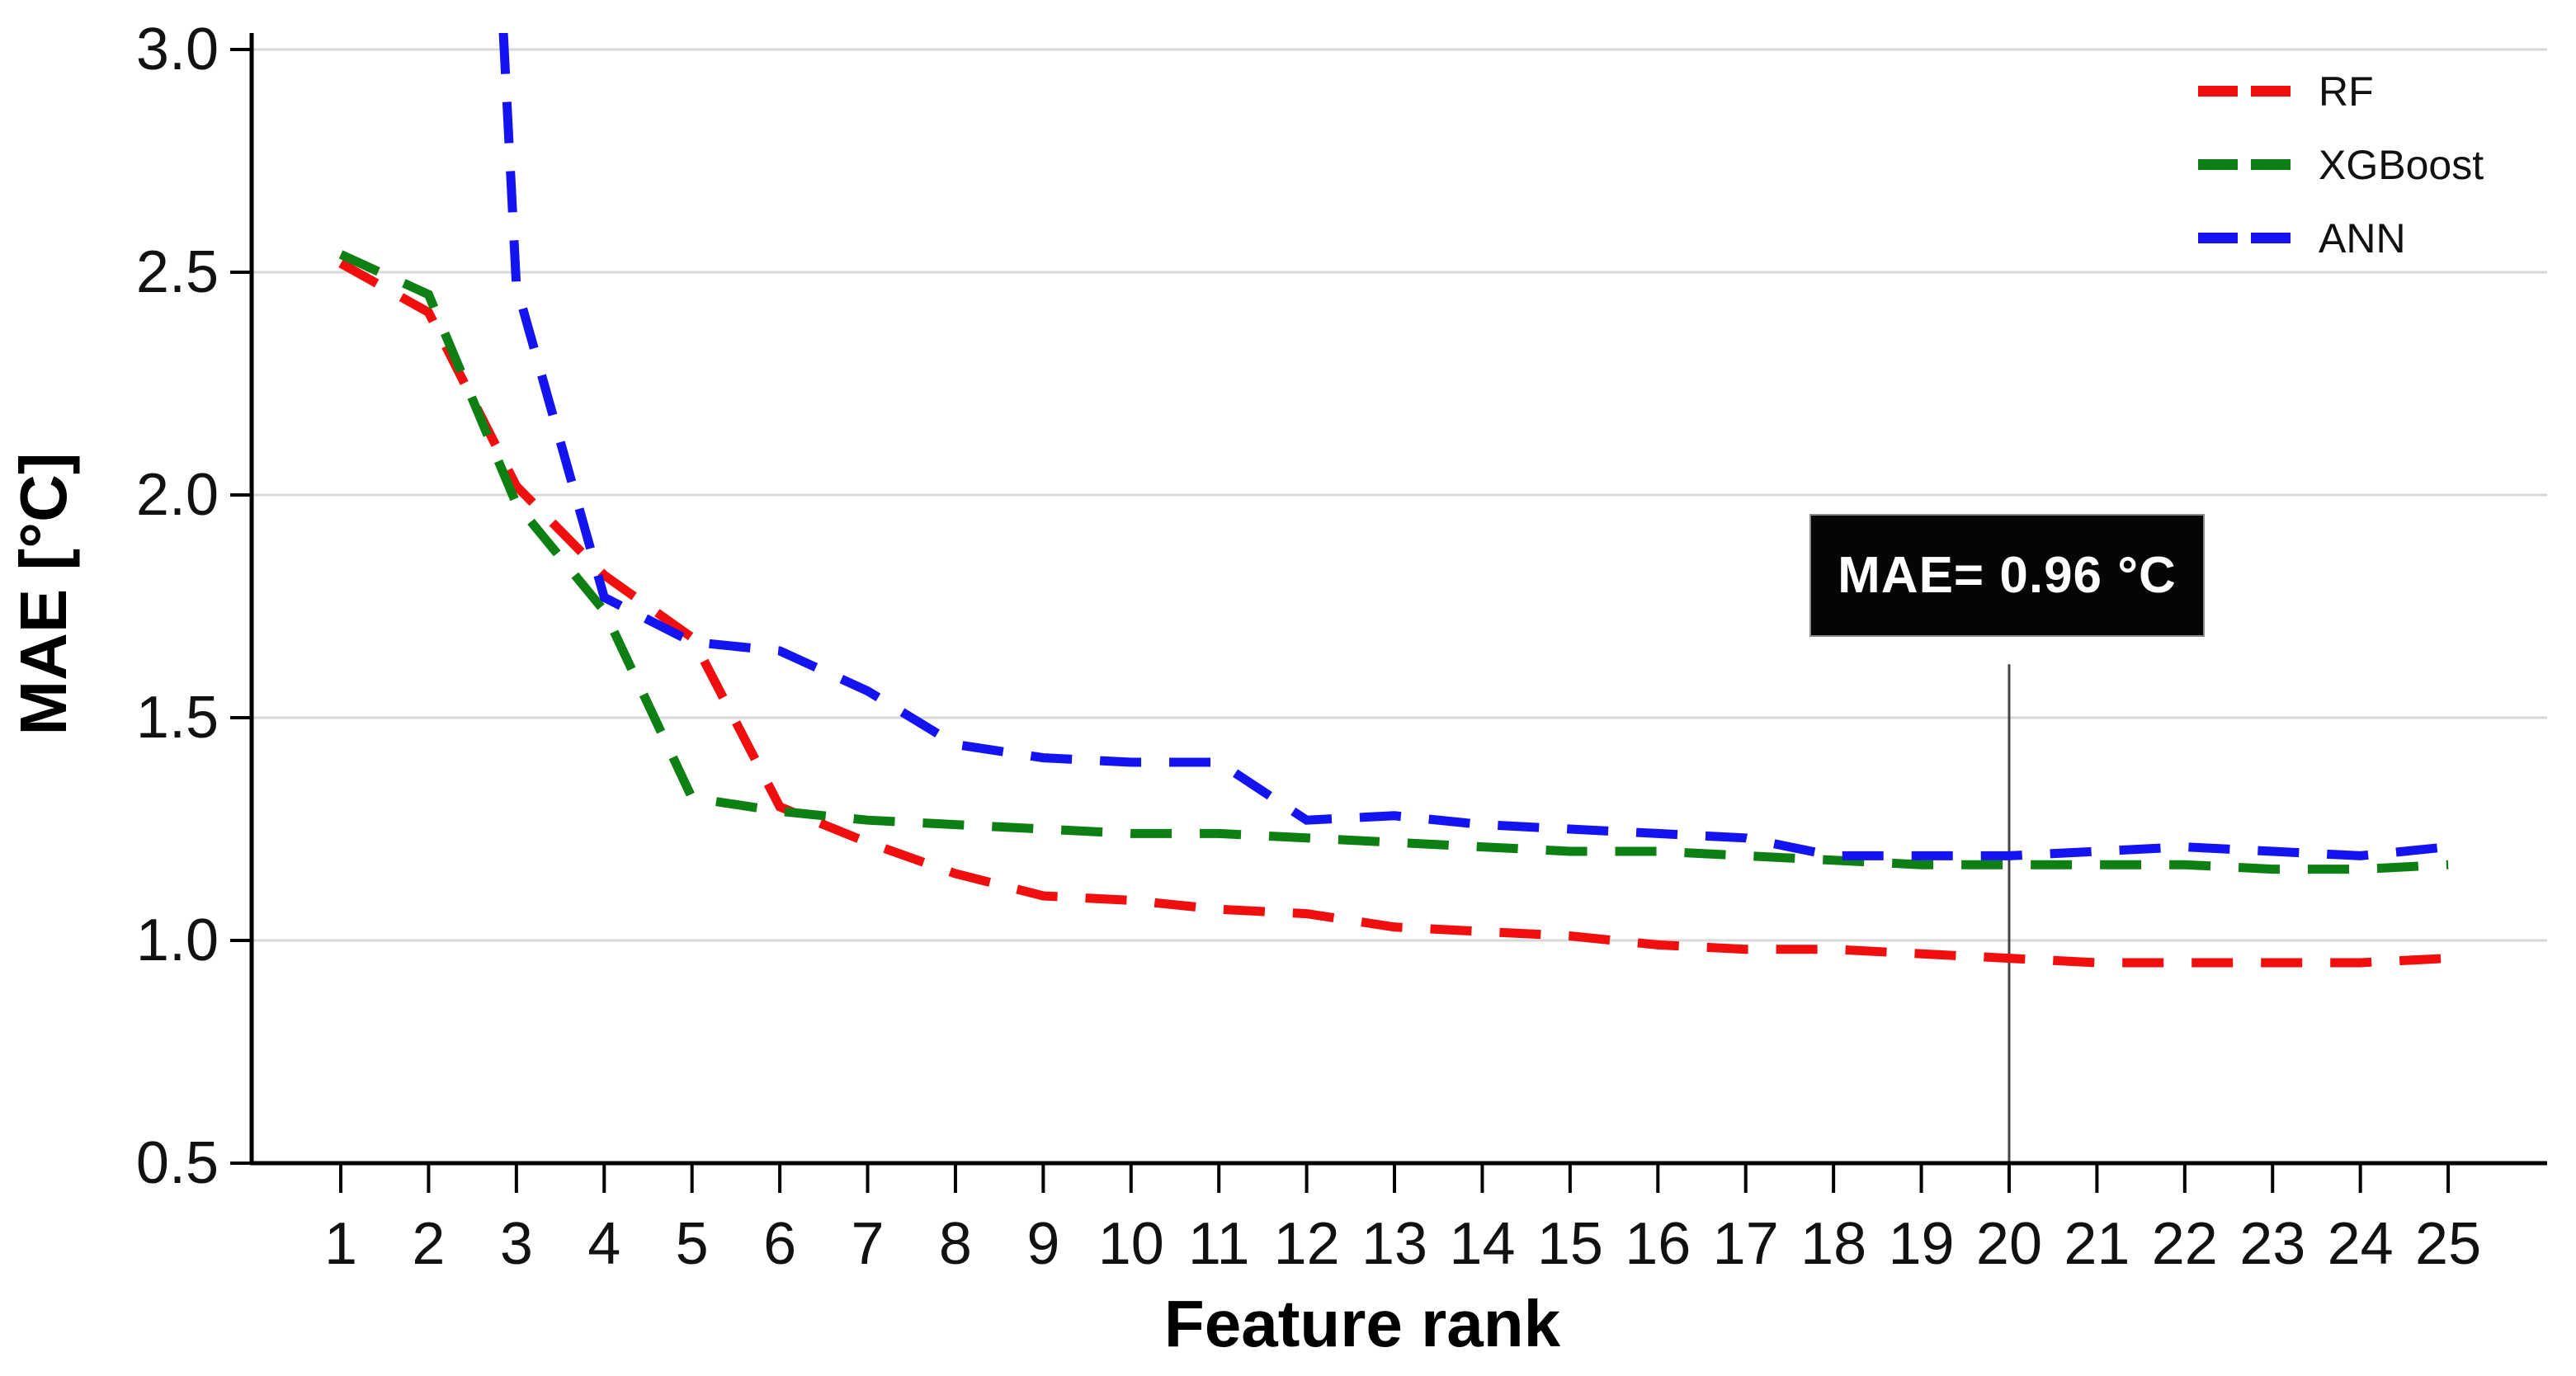 The image size is (2576, 1376). What do you see at coordinates (1042, 1244) in the screenshot?
I see `x-tick-label: 9` at bounding box center [1042, 1244].